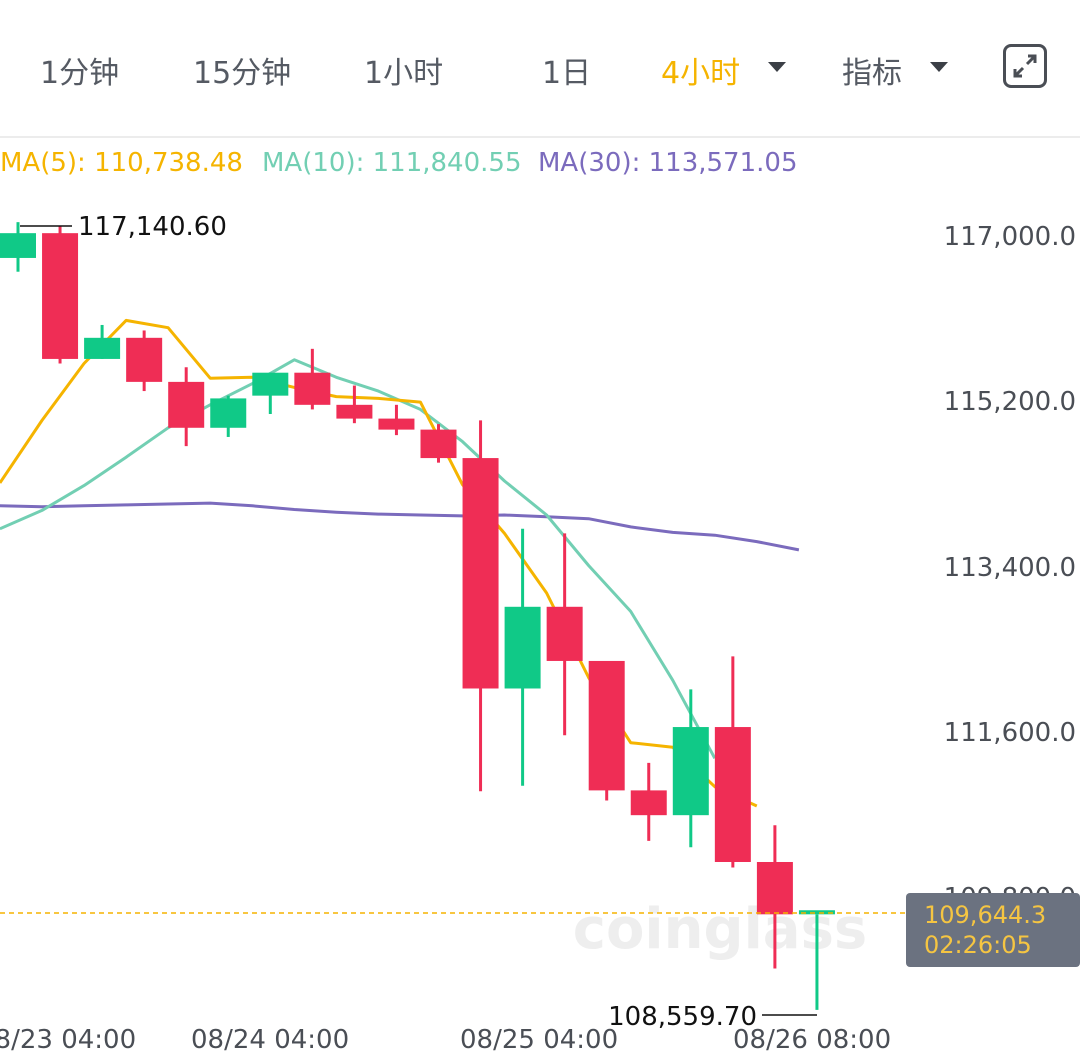 The image size is (1080, 1051). I want to click on timeframe-toolbar: 1分钟 15分钟 1小时 1日 4小时 指标, so click(540, 69).